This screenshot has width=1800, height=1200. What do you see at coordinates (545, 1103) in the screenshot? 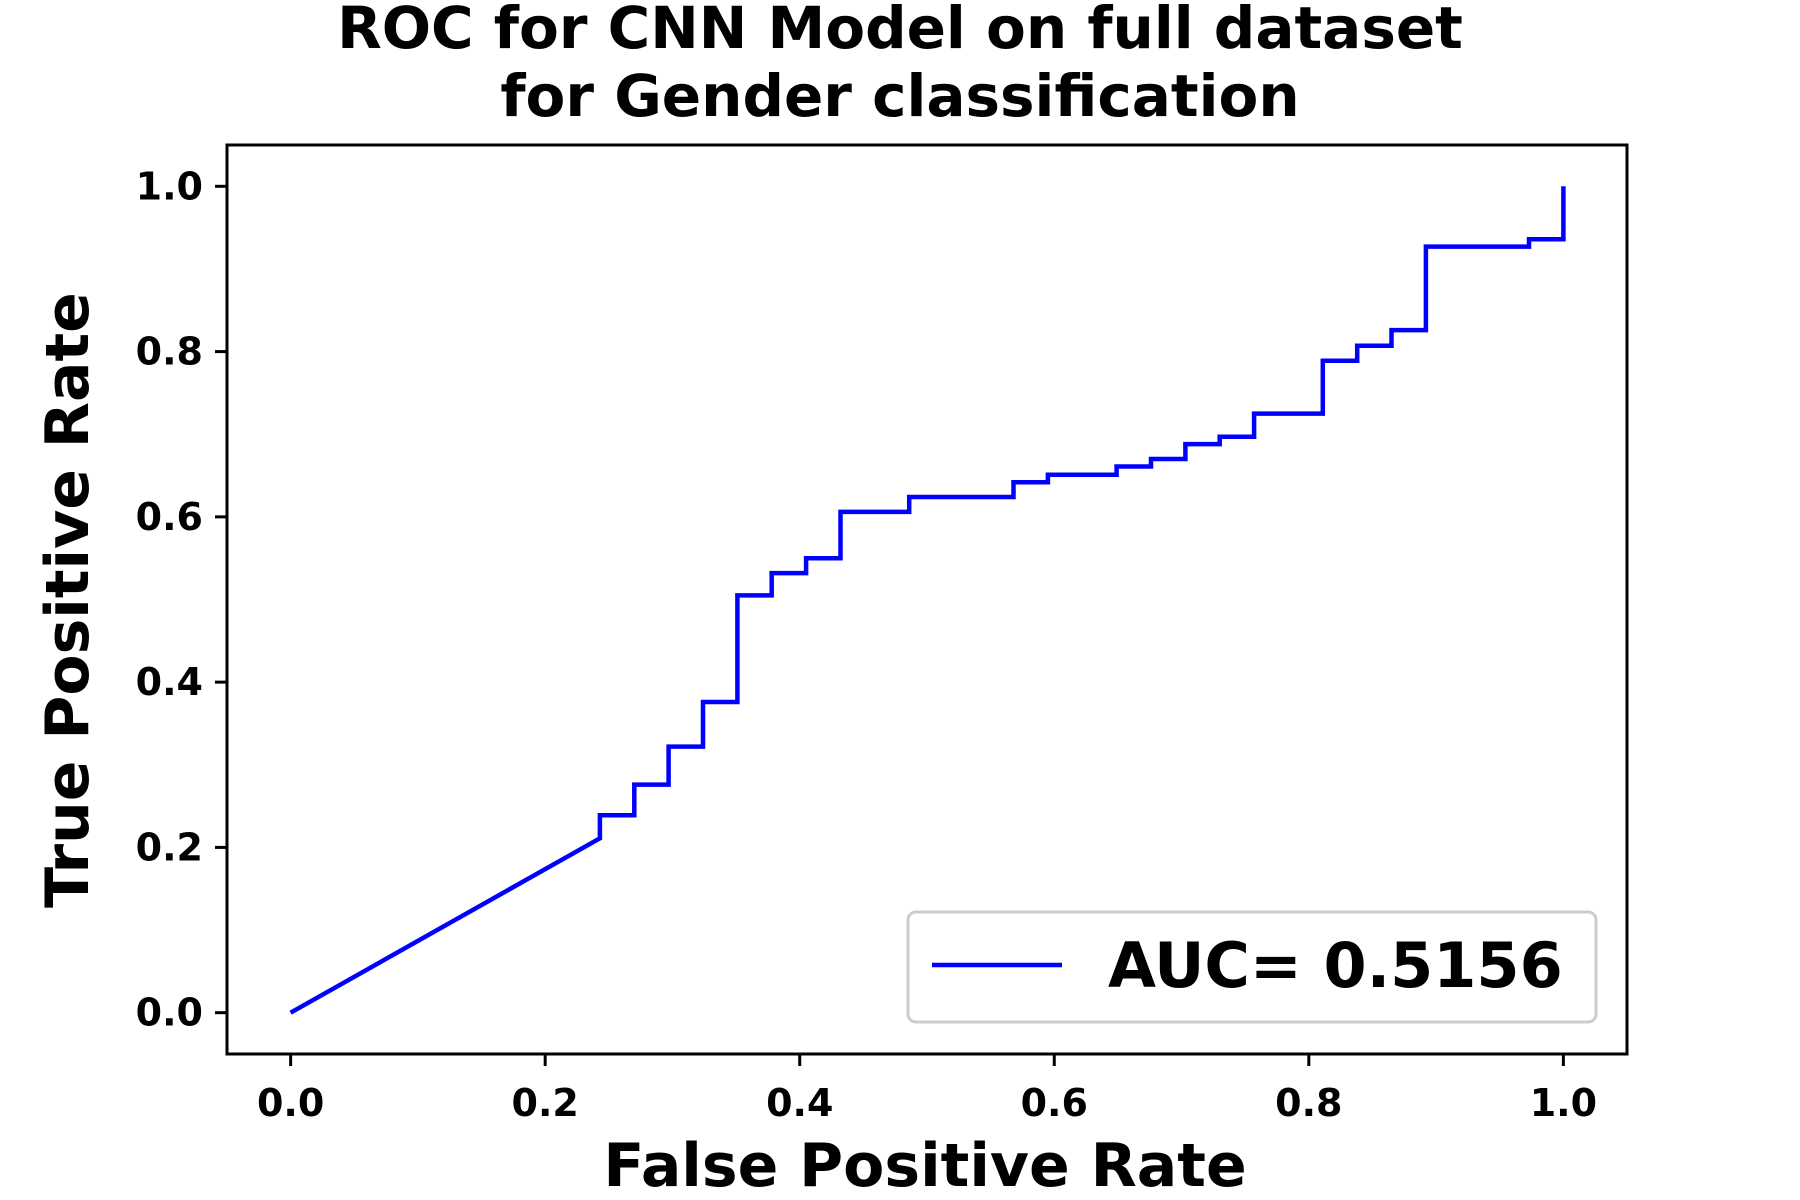
I see `x-tick-label: 0.2` at bounding box center [545, 1103].